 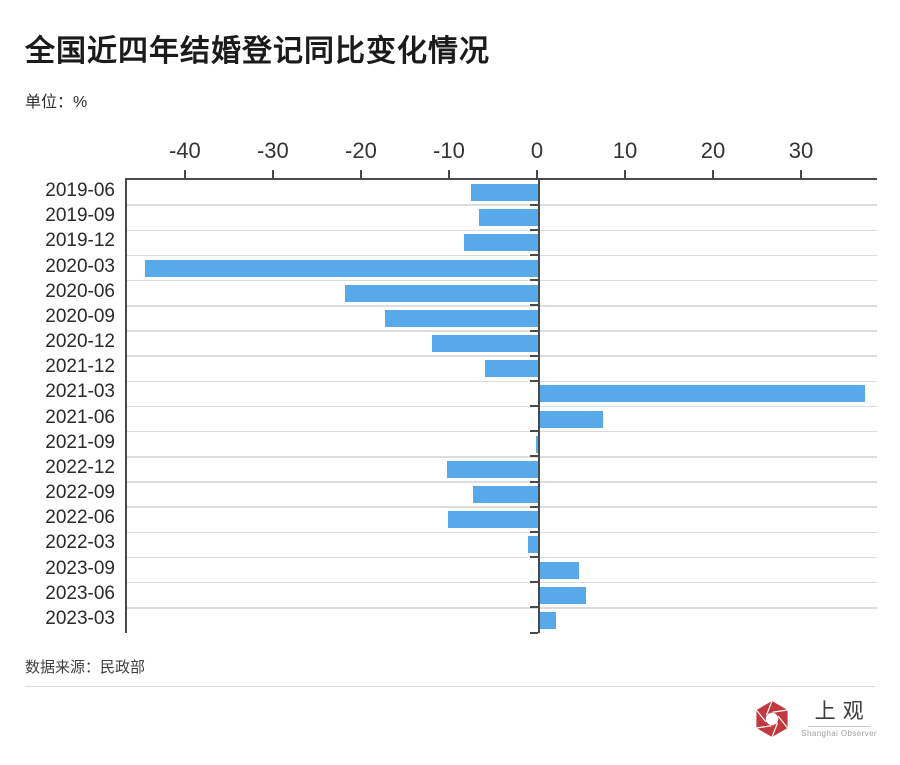 What do you see at coordinates (80, 492) in the screenshot?
I see `y-axis-label: 2022-09` at bounding box center [80, 492].